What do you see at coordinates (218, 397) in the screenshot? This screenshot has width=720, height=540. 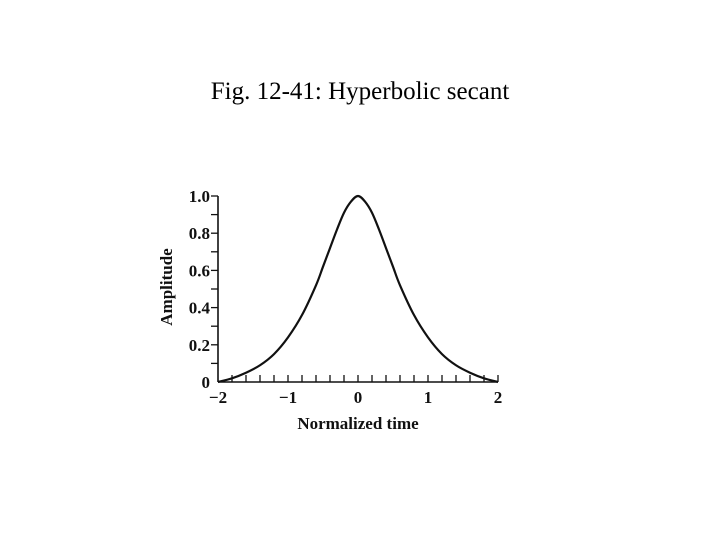 I see `x-tick-label: −2` at bounding box center [218, 397].